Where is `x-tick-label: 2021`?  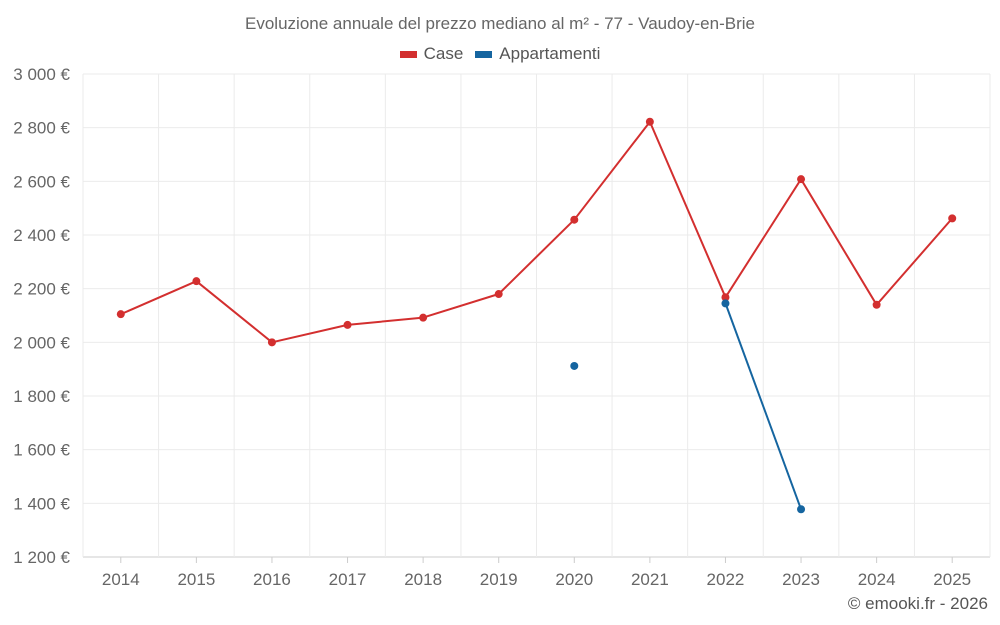 x-tick-label: 2021 is located at coordinates (650, 579).